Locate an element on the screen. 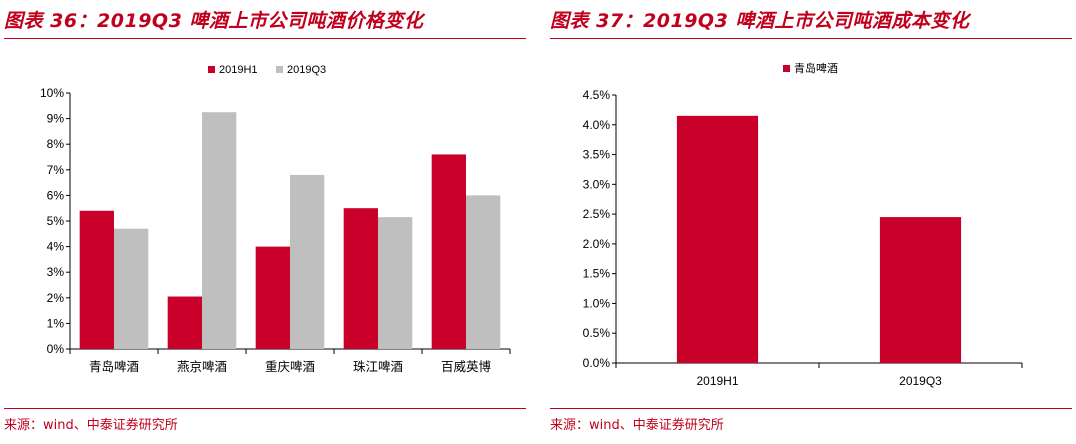  left-chart-title: 图表 36：2019Q3 啤酒上市公司吨酒价格变化 is located at coordinates (214, 21).